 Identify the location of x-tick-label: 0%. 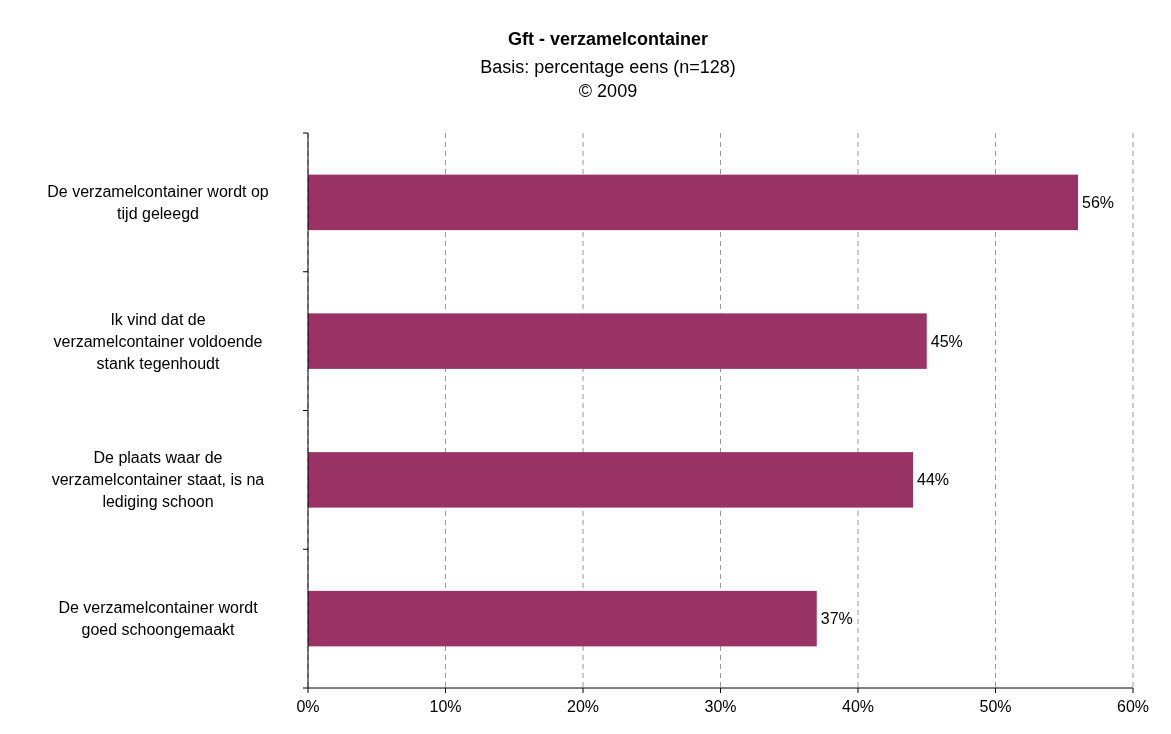
(308, 706).